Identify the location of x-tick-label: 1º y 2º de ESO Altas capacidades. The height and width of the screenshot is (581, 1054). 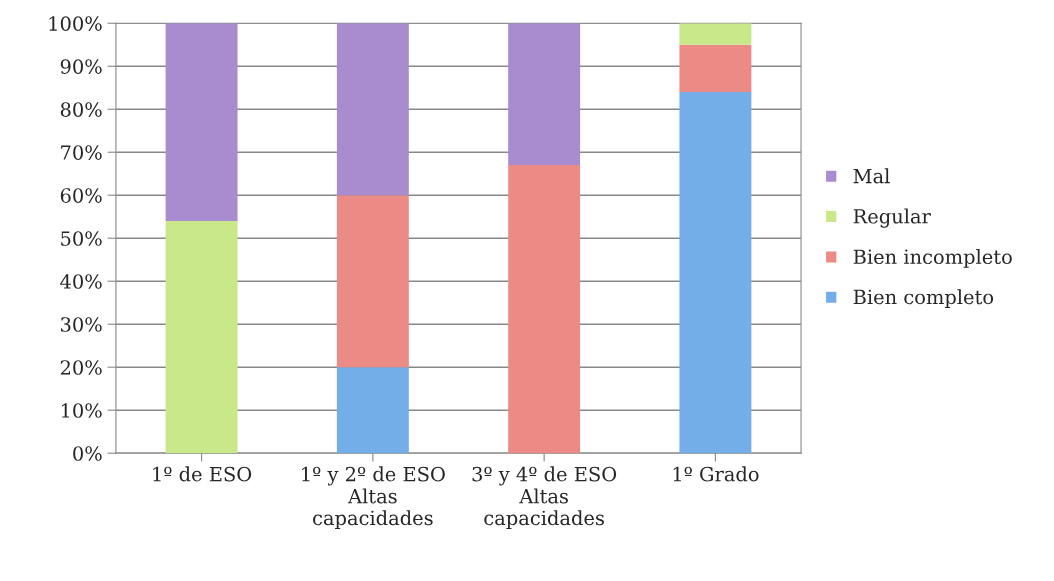
(373, 498).